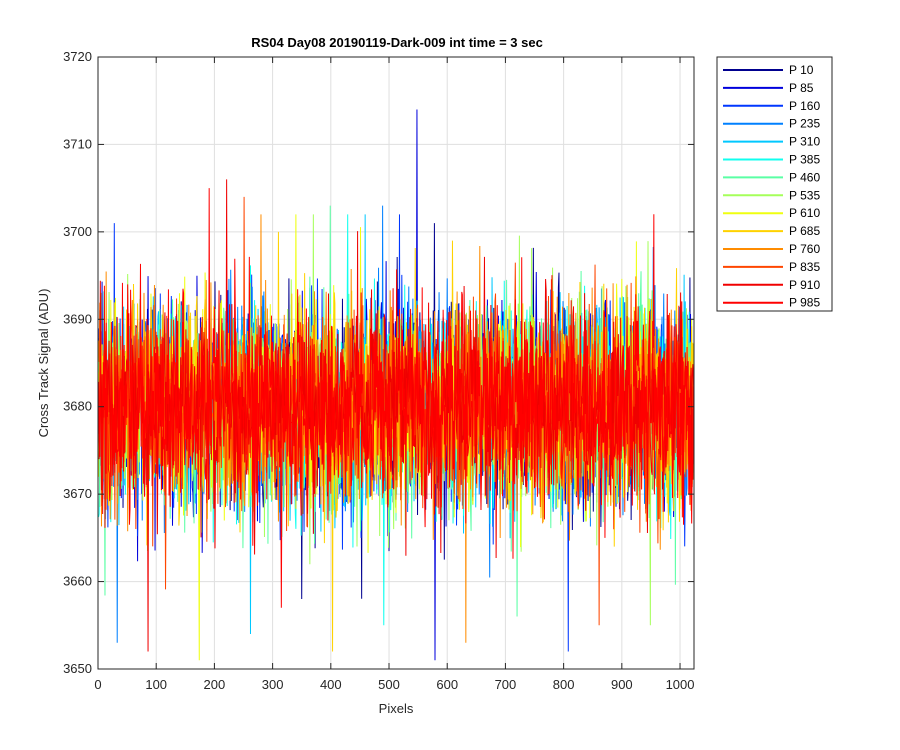 This screenshot has height=750, width=900. What do you see at coordinates (331, 684) in the screenshot?
I see `x-tick-label: 400` at bounding box center [331, 684].